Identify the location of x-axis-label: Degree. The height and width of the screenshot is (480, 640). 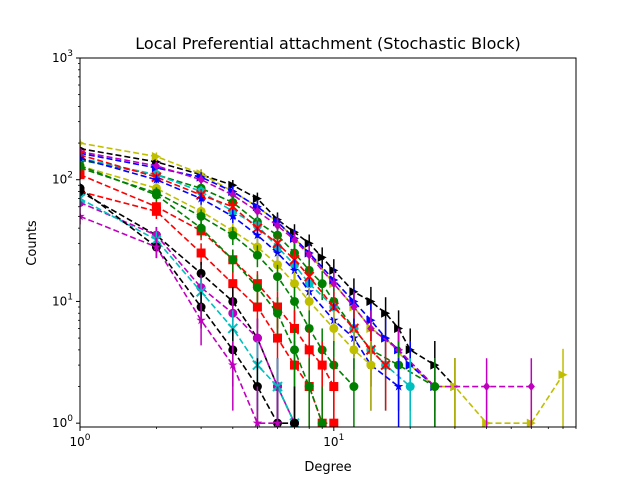
(327, 467).